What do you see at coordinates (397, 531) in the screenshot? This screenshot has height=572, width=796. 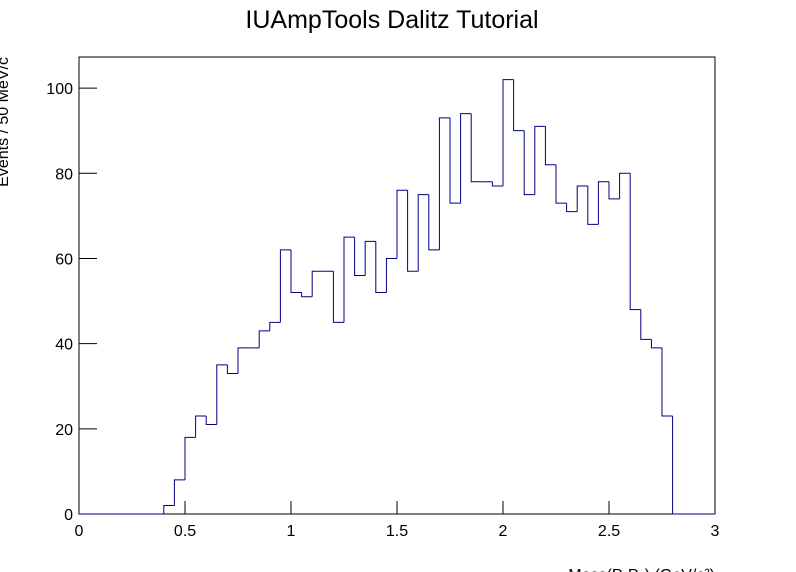 I see `x-tick-label: 1.5` at bounding box center [397, 531].